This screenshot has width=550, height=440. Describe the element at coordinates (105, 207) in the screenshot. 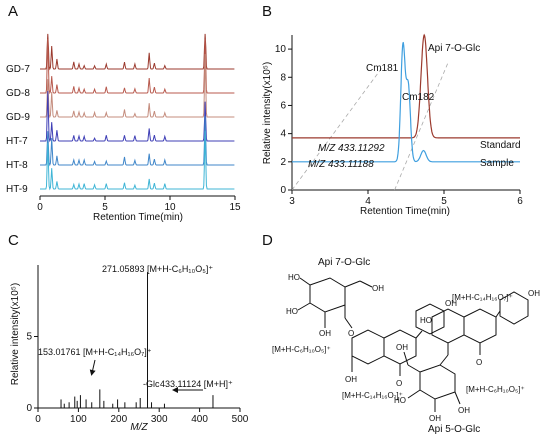

I see `x-tick-label-a: 5` at that location.